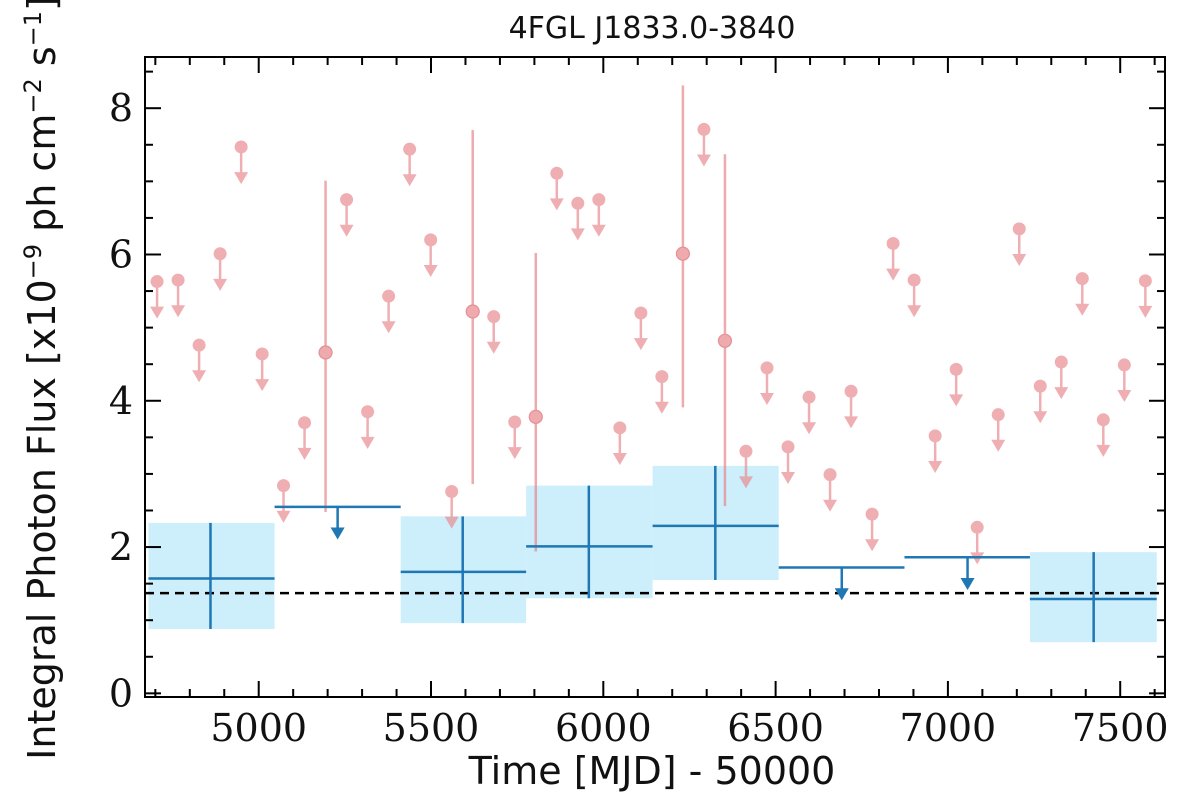  What do you see at coordinates (33, 28) in the screenshot?
I see `y-axis-title-exp3: −1` at bounding box center [33, 28].